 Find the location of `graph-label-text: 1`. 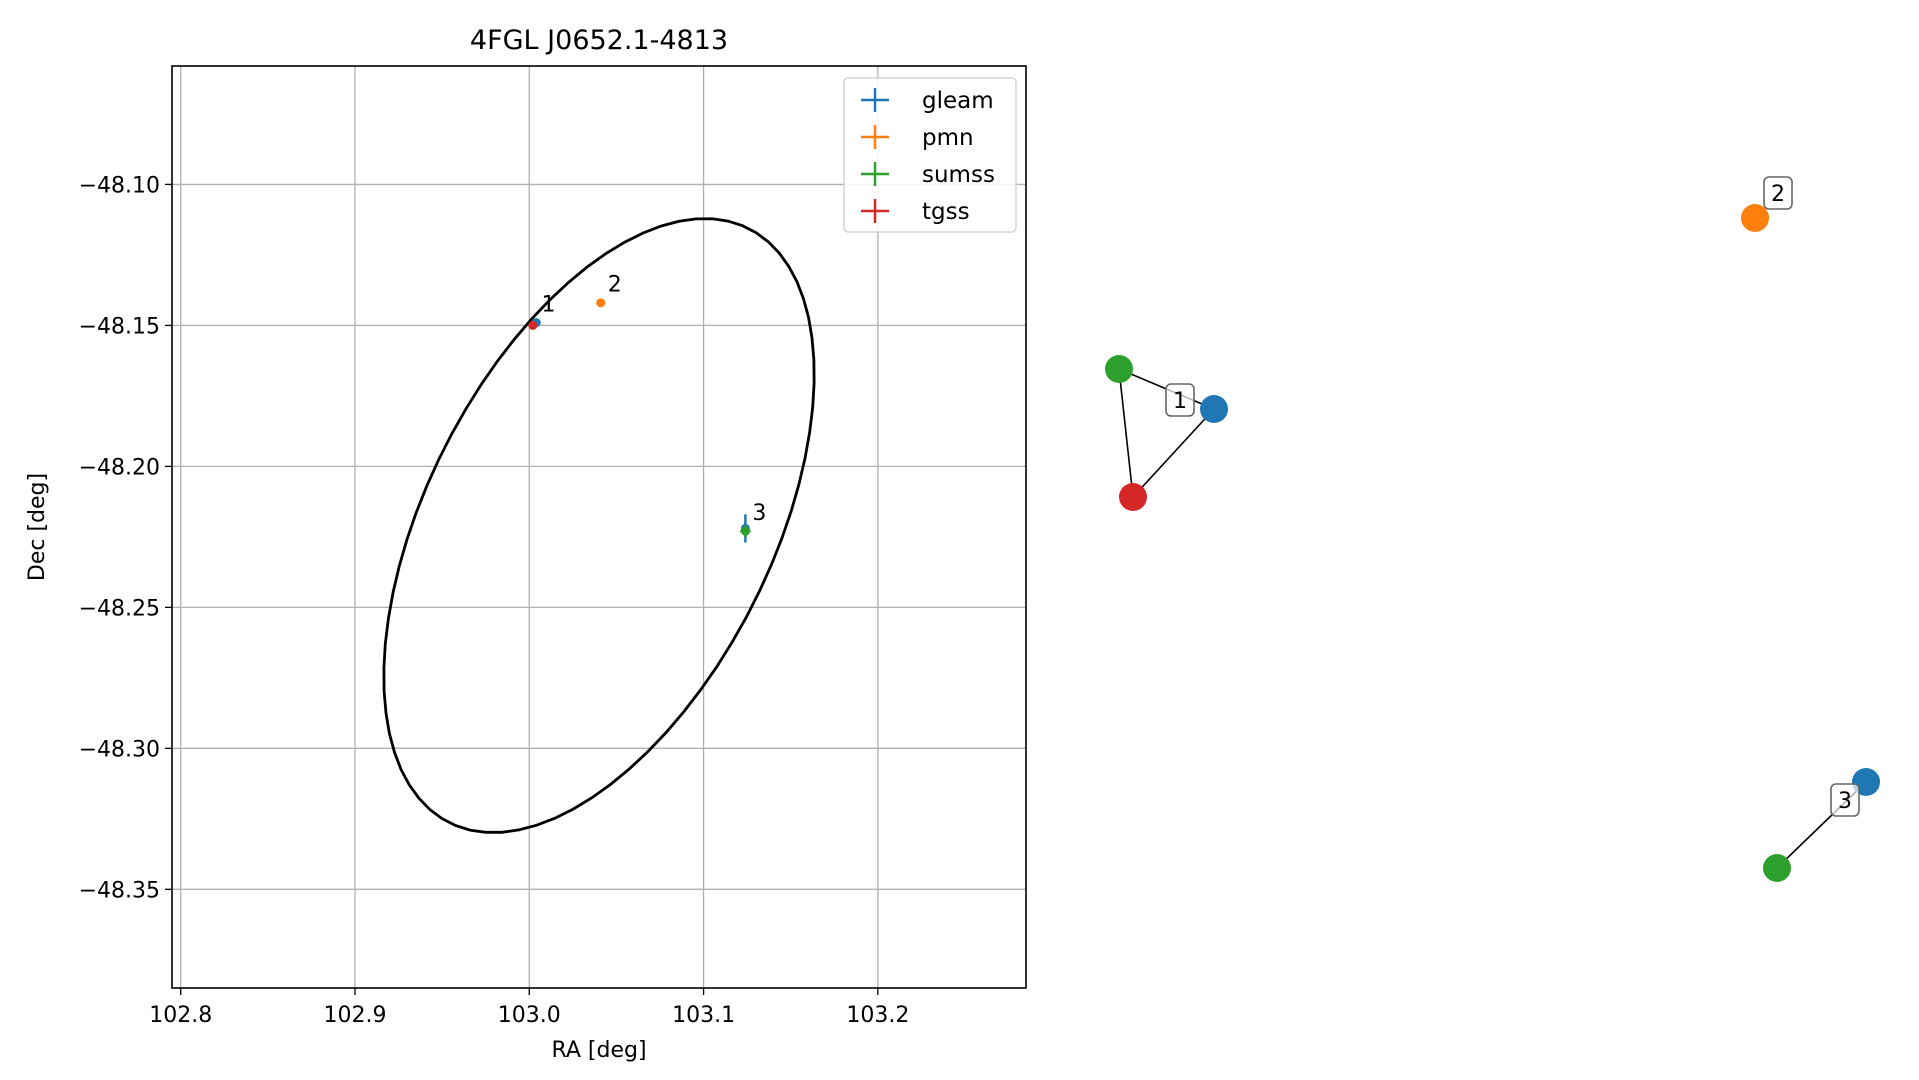

graph-label-text: 1 is located at coordinates (1180, 401).